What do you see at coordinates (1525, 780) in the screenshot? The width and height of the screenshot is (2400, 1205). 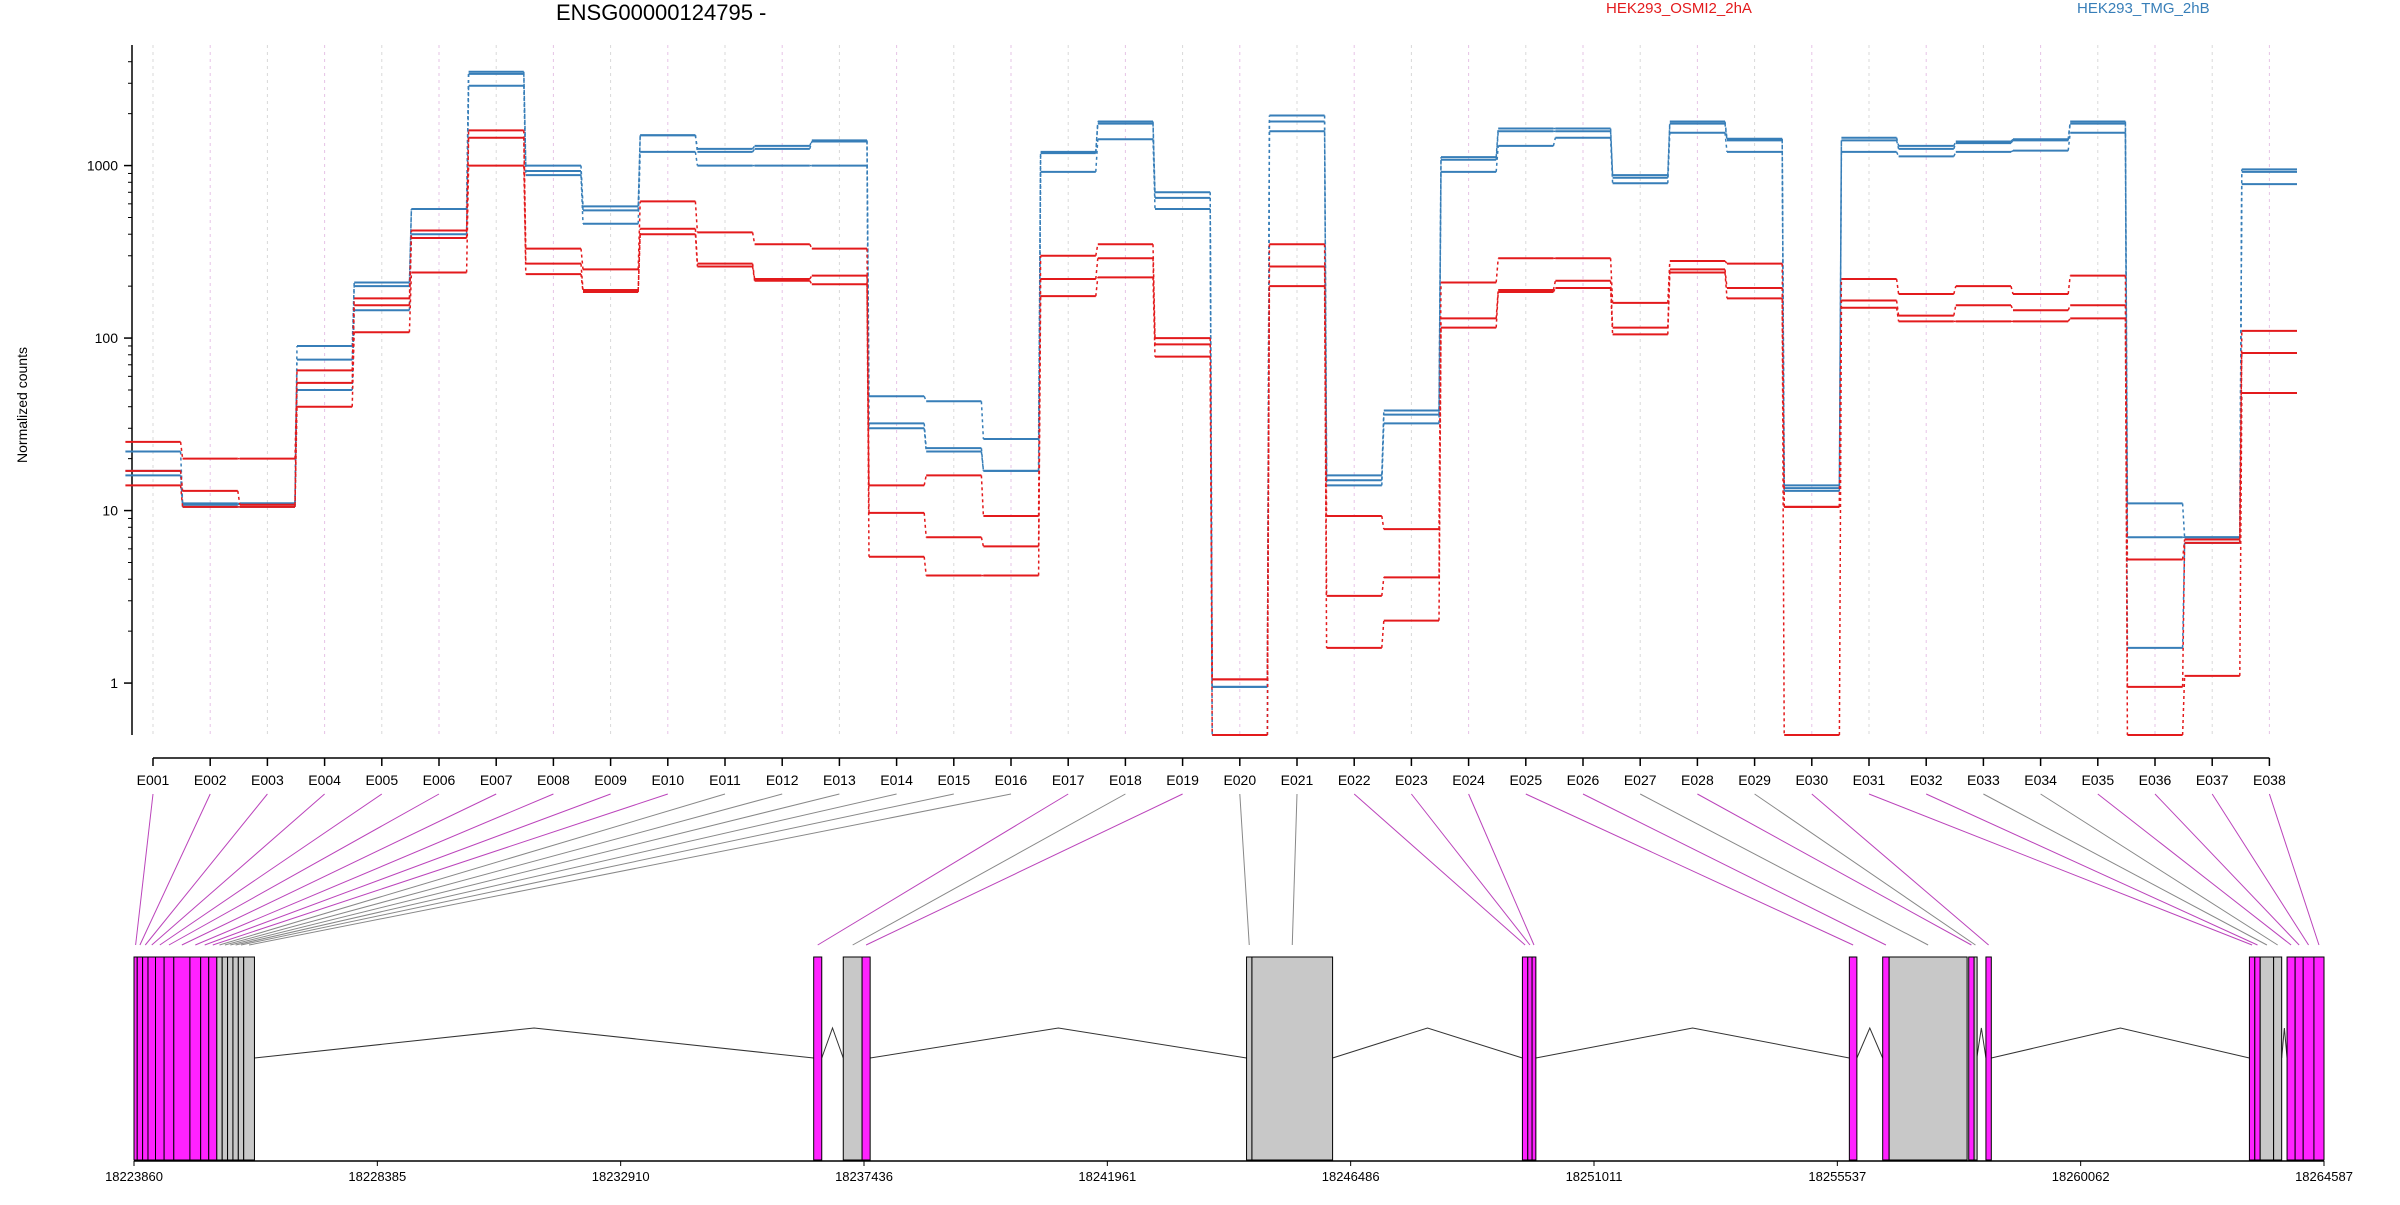 I see `x-tick-label: E025` at bounding box center [1525, 780].